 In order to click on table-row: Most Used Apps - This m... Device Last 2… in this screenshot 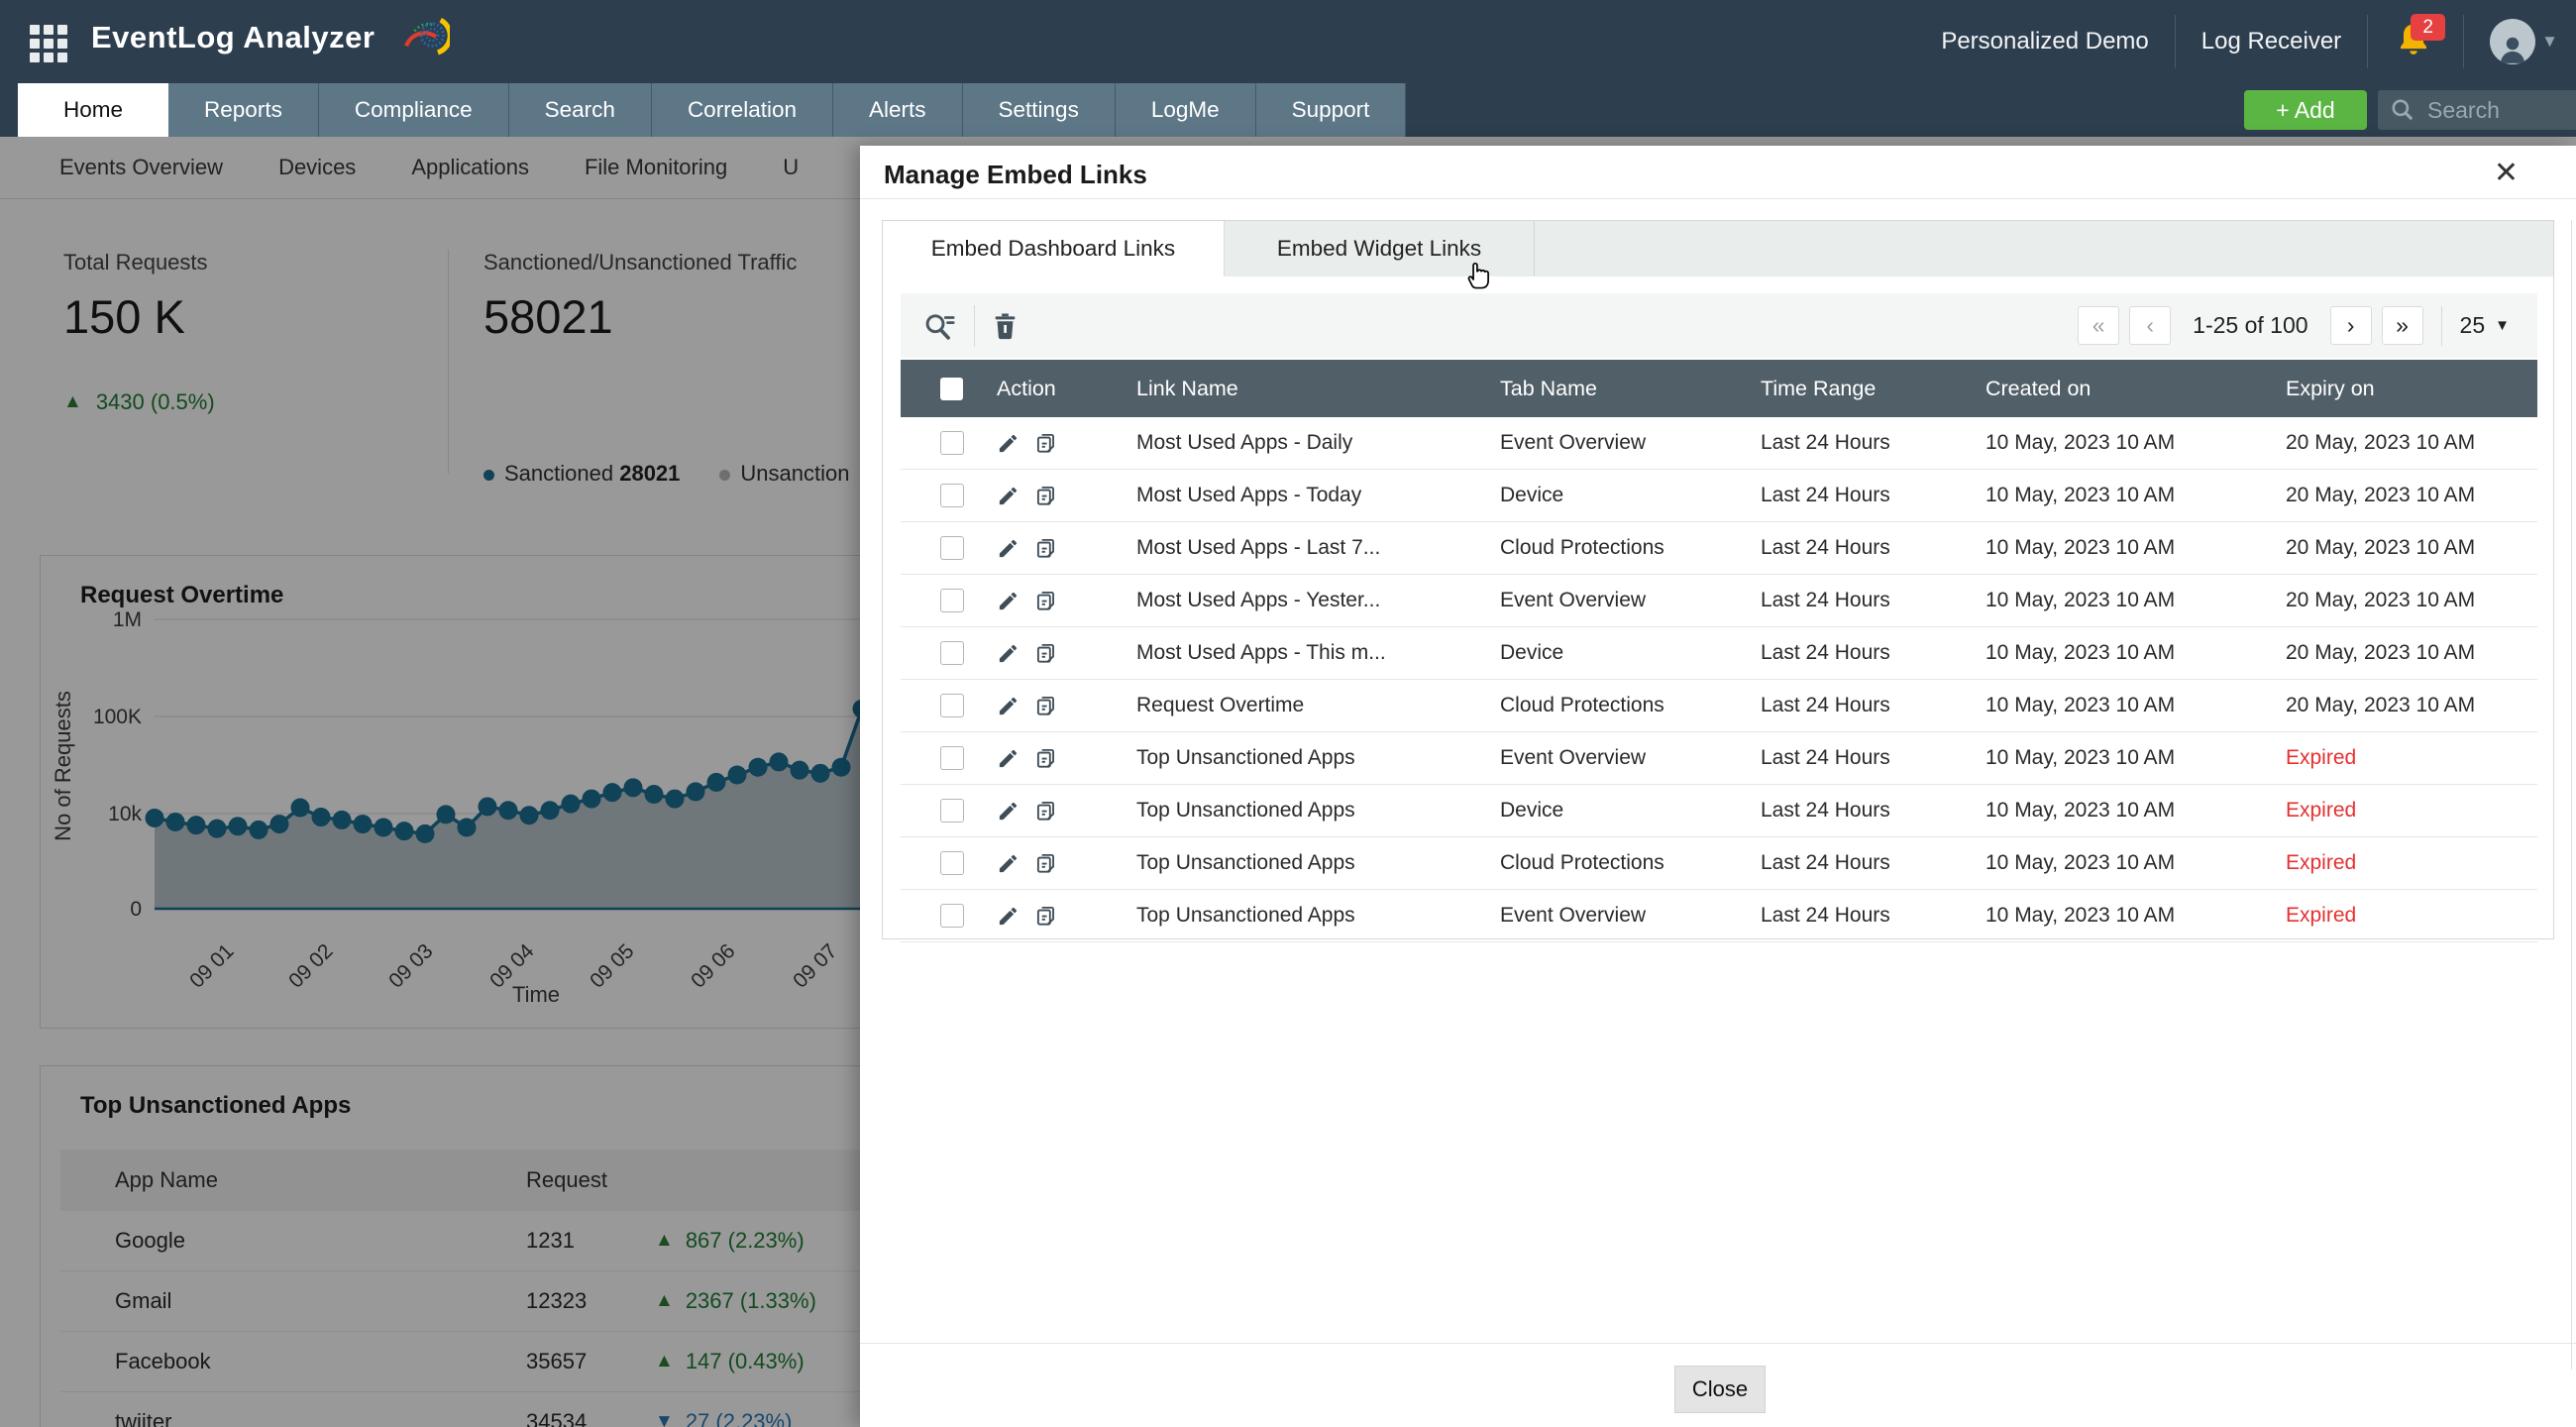, I will do `click(1719, 653)`.